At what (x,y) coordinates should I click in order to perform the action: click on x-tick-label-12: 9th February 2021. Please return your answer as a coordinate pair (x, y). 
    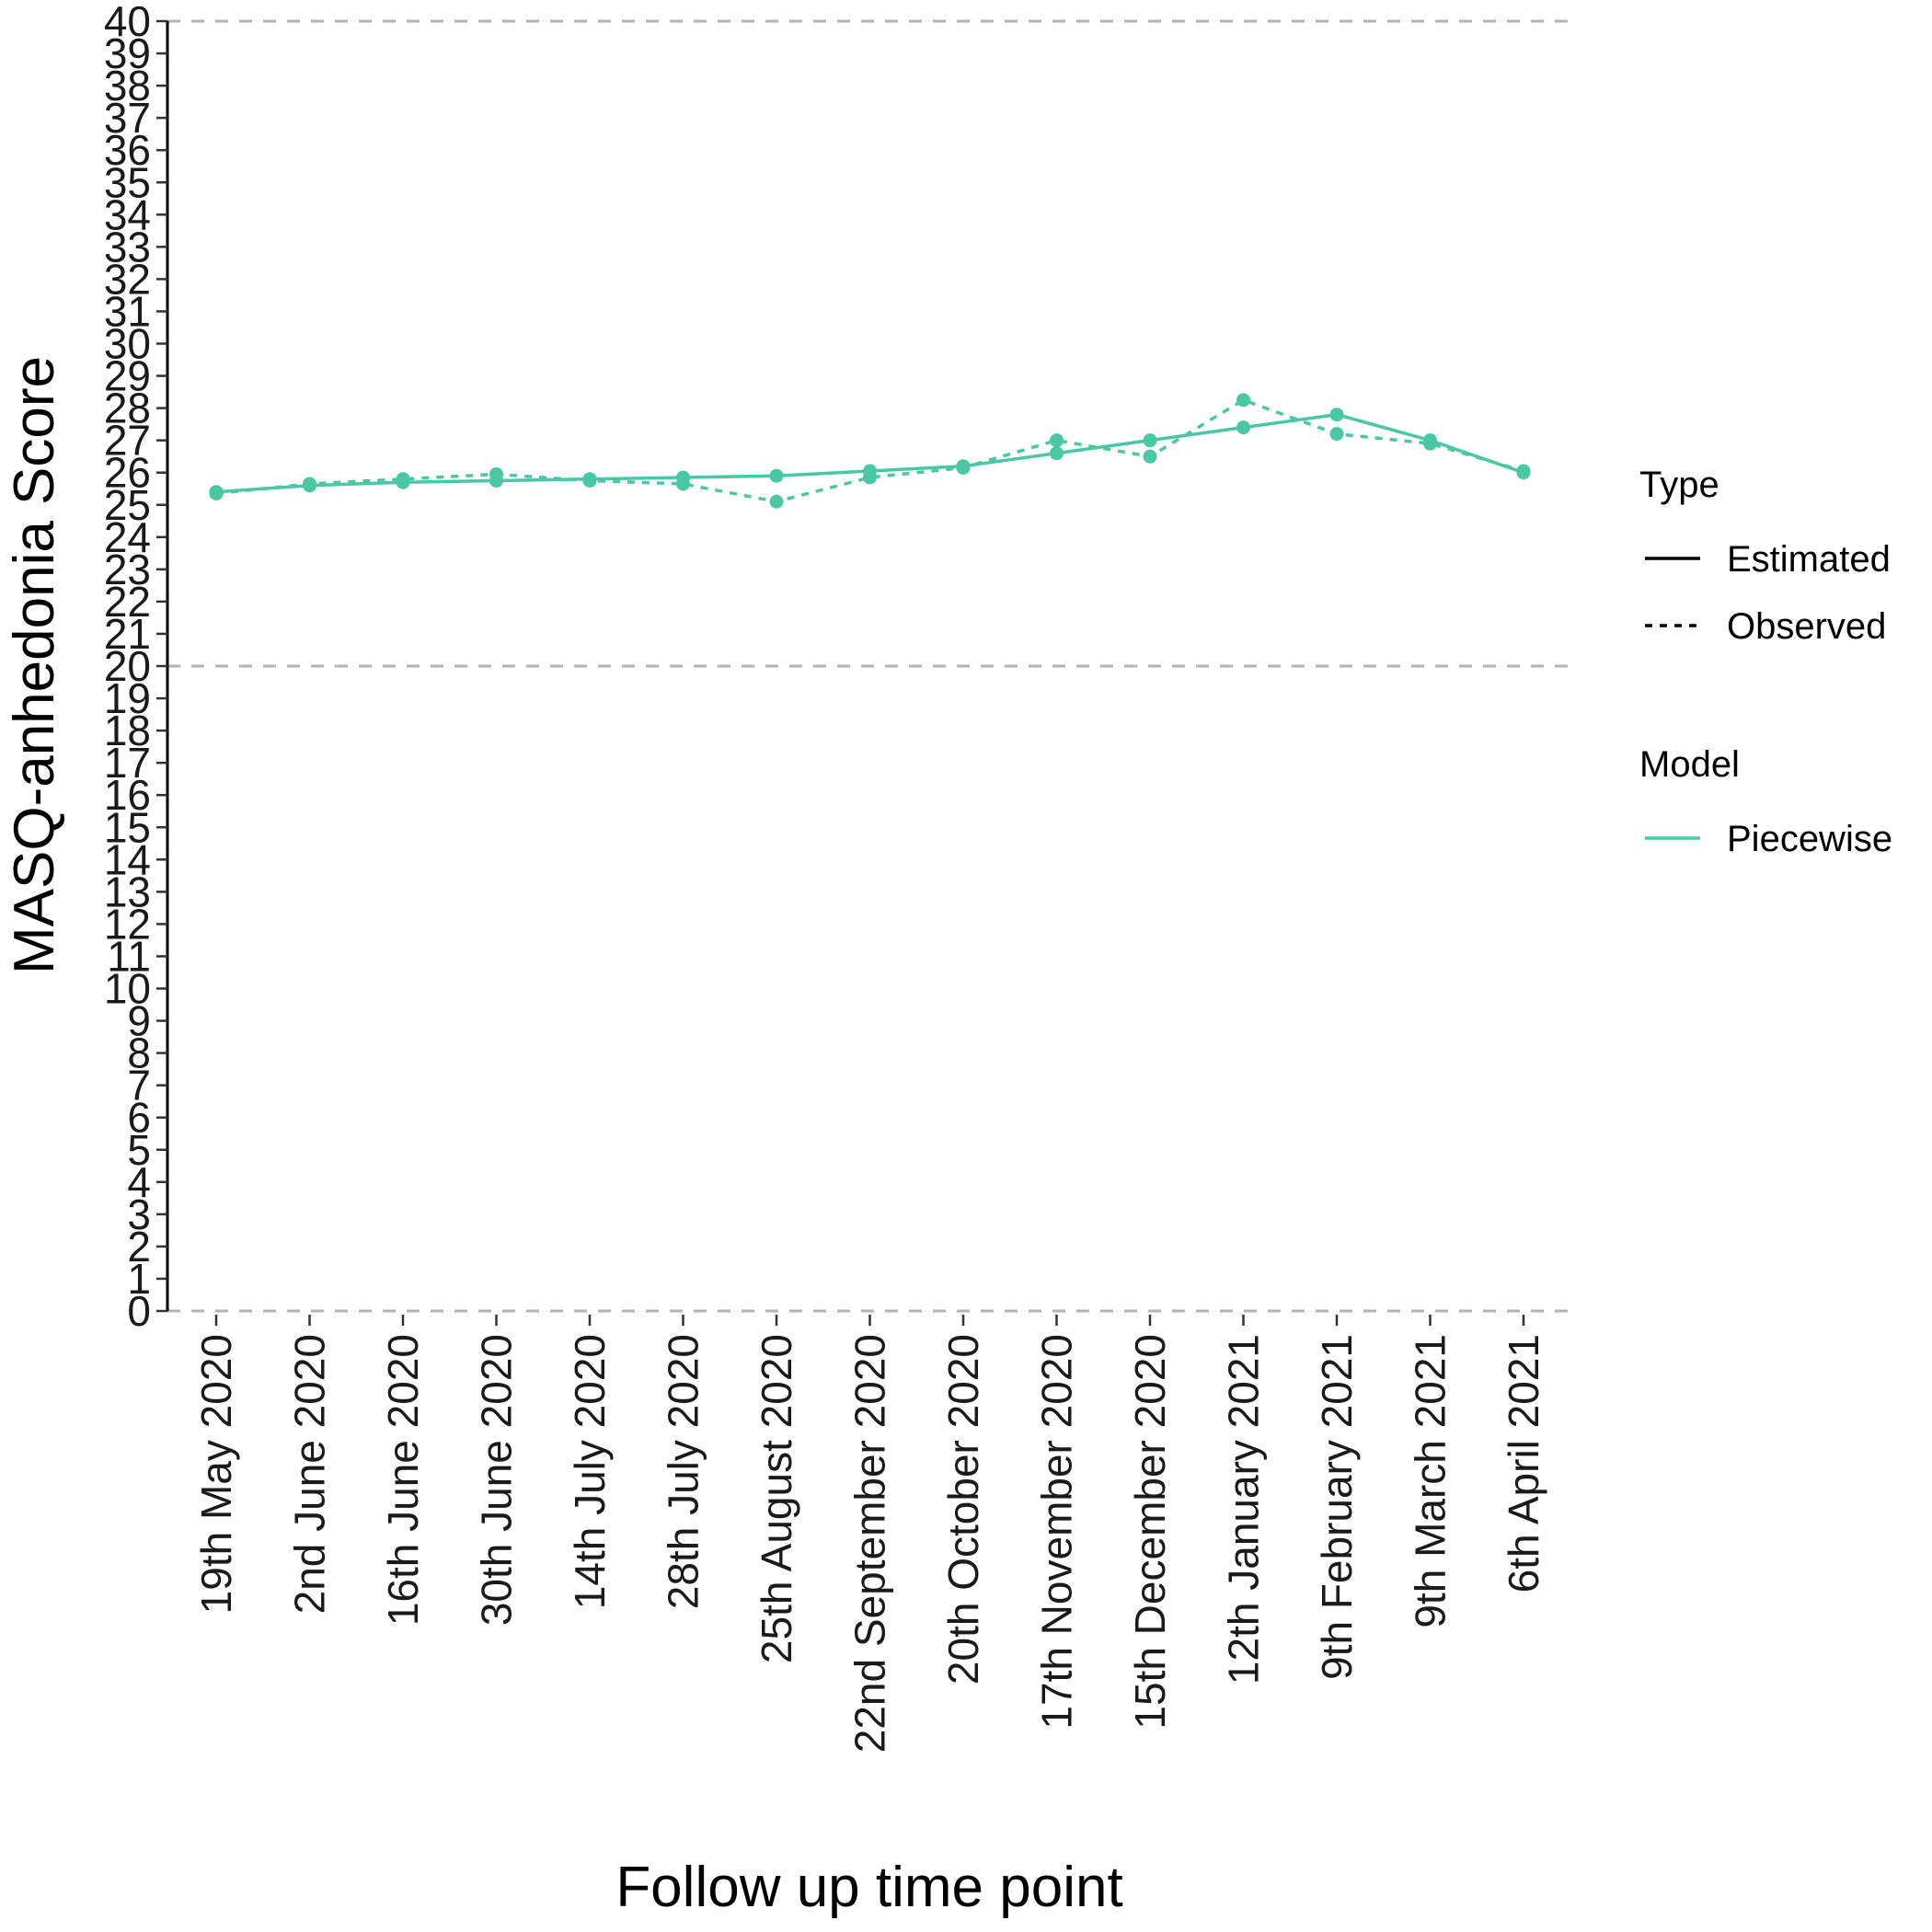
    Looking at the image, I should click on (1337, 1507).